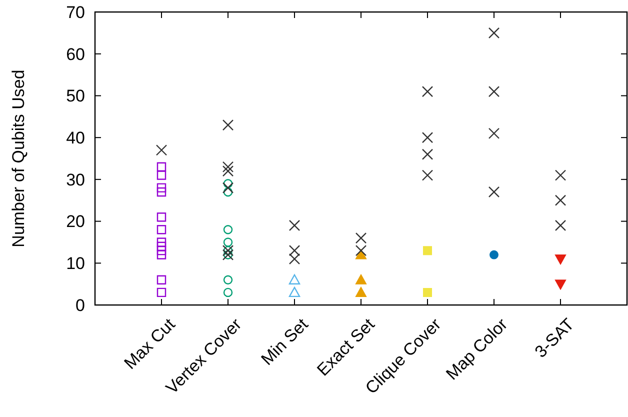  Describe the element at coordinates (149, 343) in the screenshot. I see `x-tick-label: Max Cut` at that location.